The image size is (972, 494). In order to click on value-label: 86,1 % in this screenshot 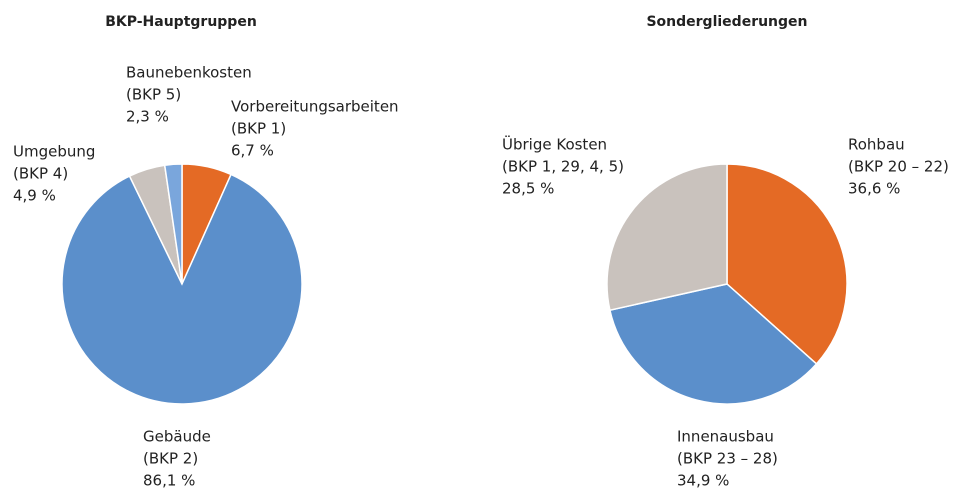, I will do `click(169, 481)`.